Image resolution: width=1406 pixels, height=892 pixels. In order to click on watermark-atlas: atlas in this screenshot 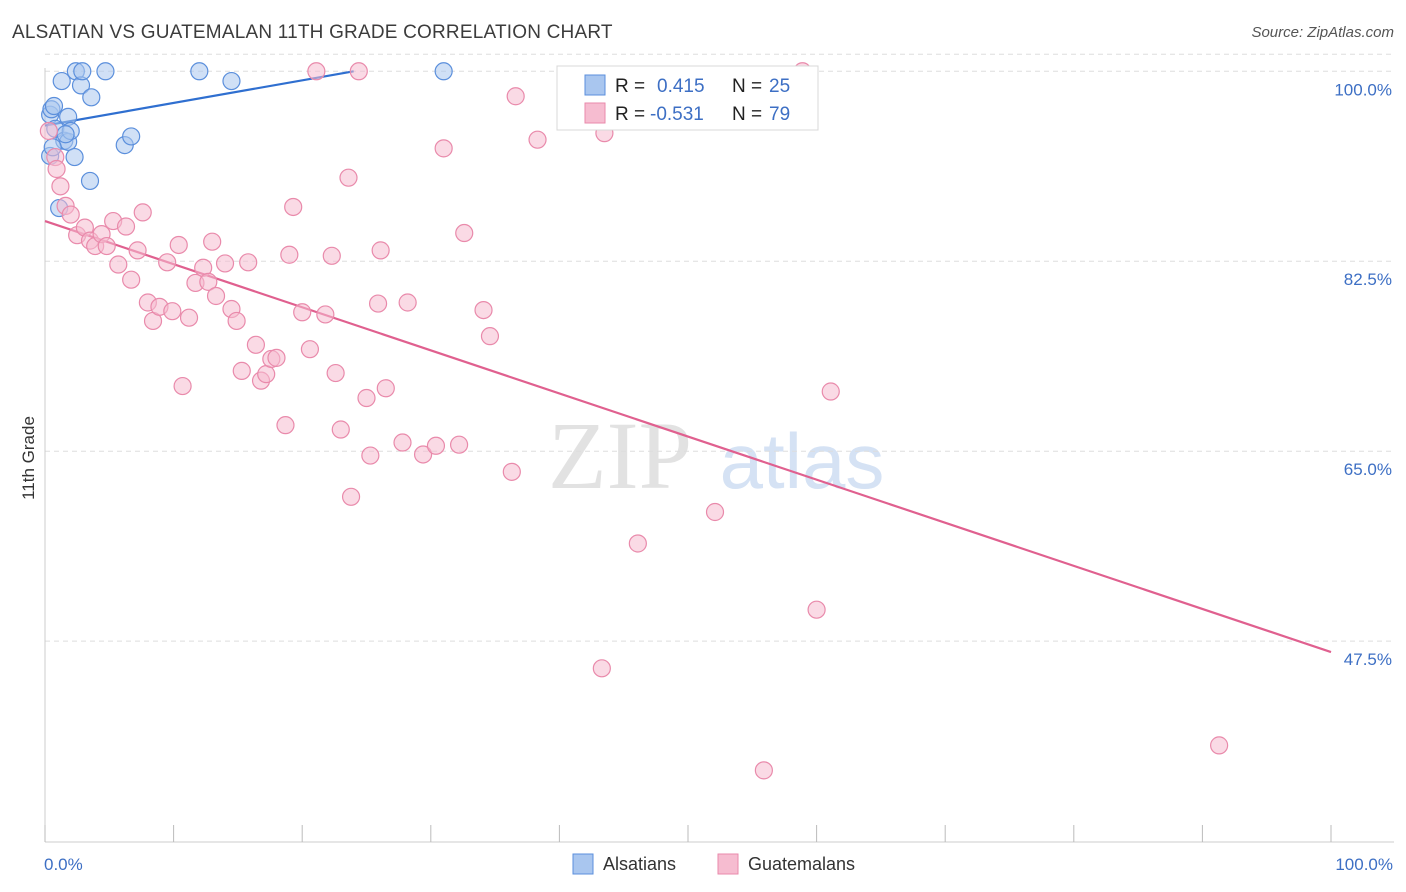, I will do `click(802, 461)`.